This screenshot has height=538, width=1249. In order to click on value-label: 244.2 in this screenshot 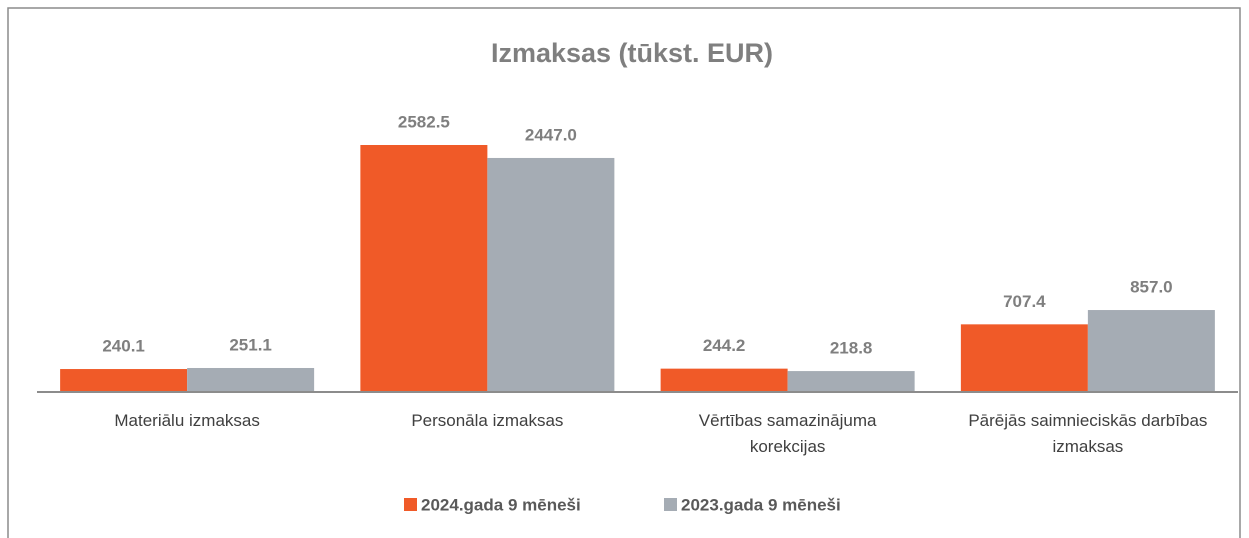, I will do `click(724, 345)`.